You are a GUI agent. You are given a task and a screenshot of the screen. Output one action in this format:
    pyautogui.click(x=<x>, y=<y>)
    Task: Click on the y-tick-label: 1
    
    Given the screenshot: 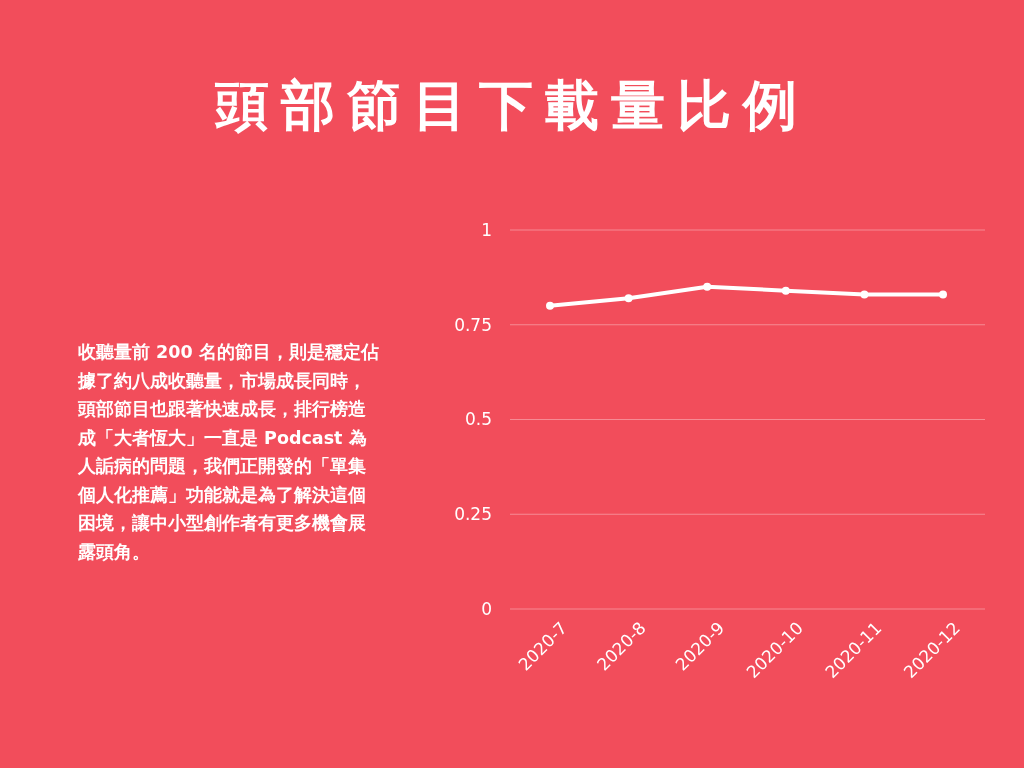 What is the action you would take?
    pyautogui.click(x=486, y=229)
    